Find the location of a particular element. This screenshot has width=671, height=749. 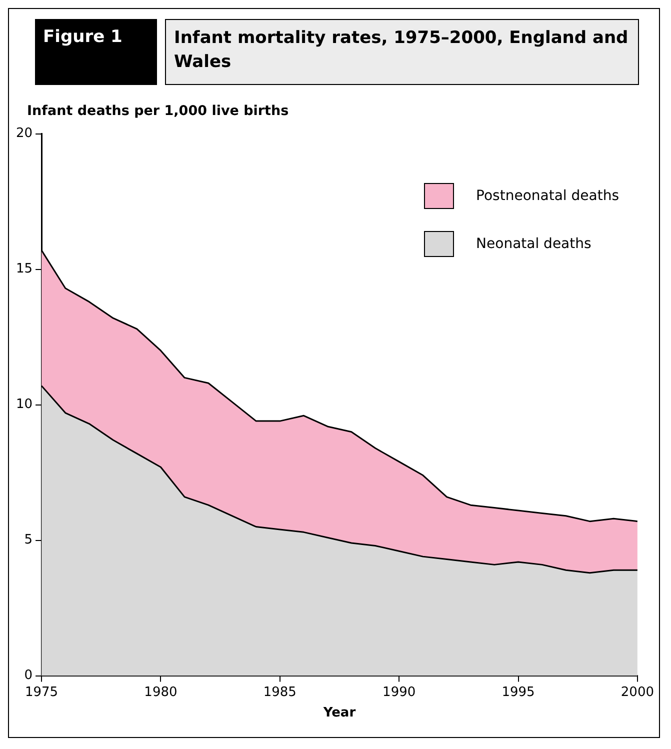

y-axis-title: Infant deaths per 1,000 live births is located at coordinates (158, 111).